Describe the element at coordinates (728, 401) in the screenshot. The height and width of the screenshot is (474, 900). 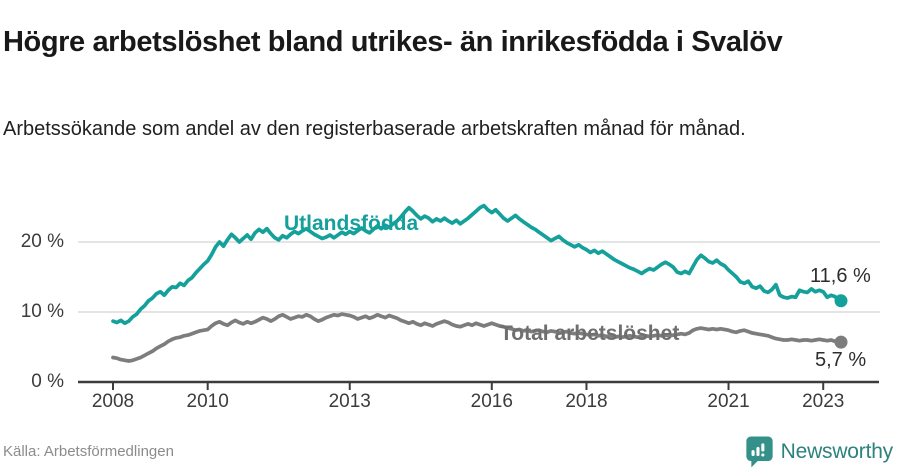
I see `x-axis-tick-label: 2021` at that location.